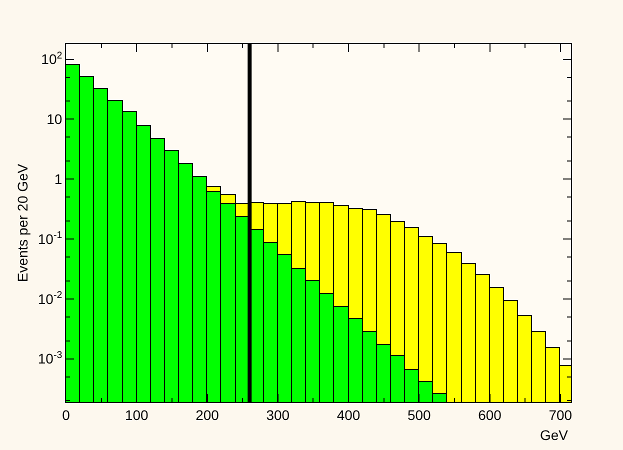  Describe the element at coordinates (490, 414) in the screenshot. I see `x-tick-label: 600` at that location.